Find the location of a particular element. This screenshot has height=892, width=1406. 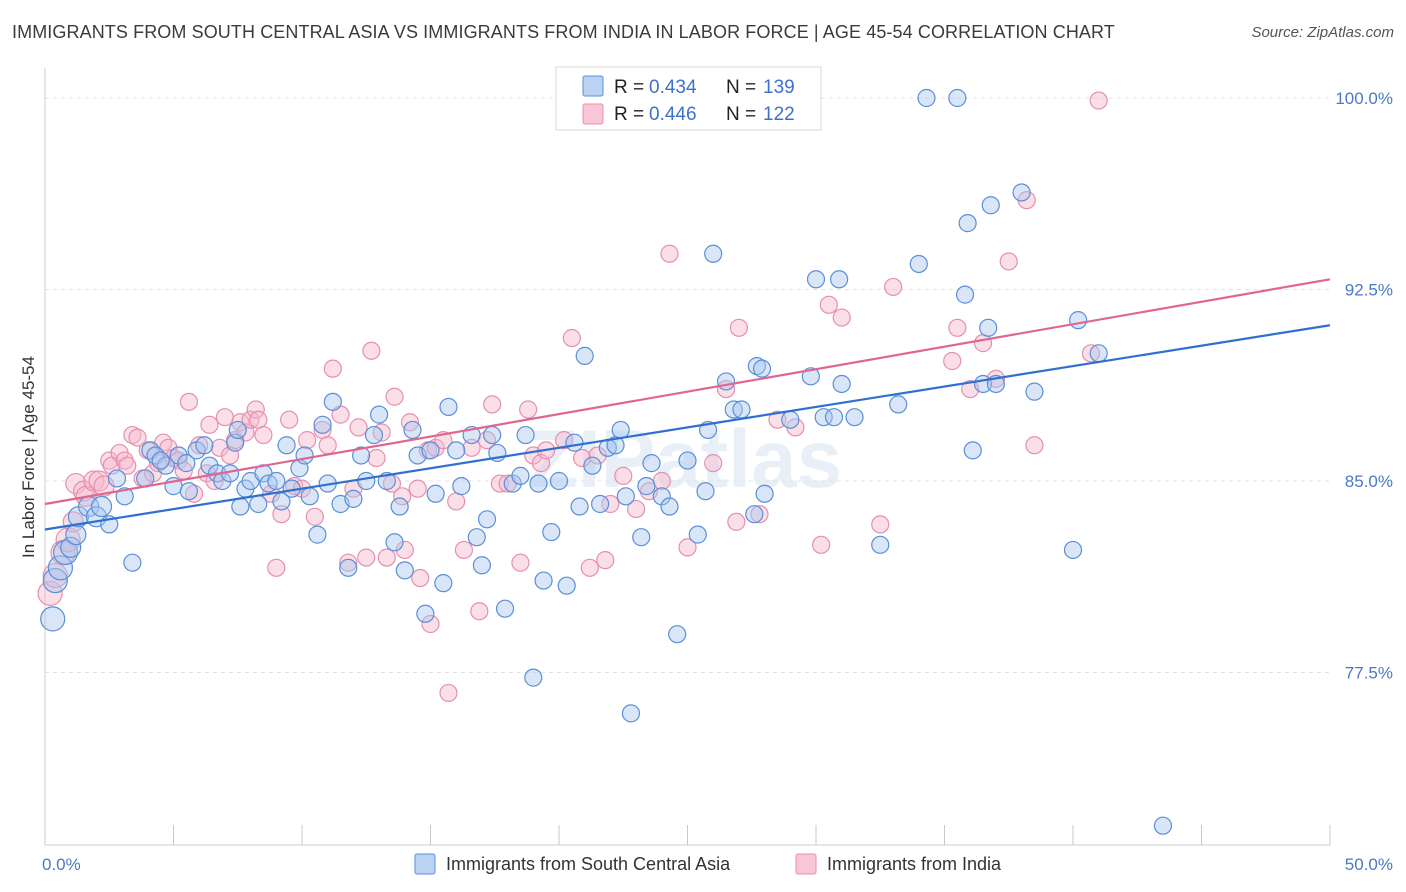

x-tick-label-0: 0.0% is located at coordinates (61, 864).